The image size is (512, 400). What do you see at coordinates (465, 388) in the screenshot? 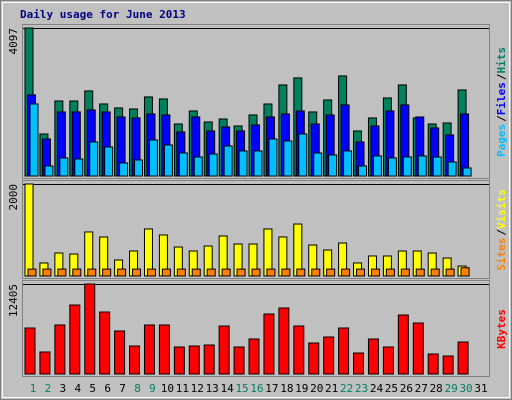
I see `x-tick-label: 30` at bounding box center [465, 388].